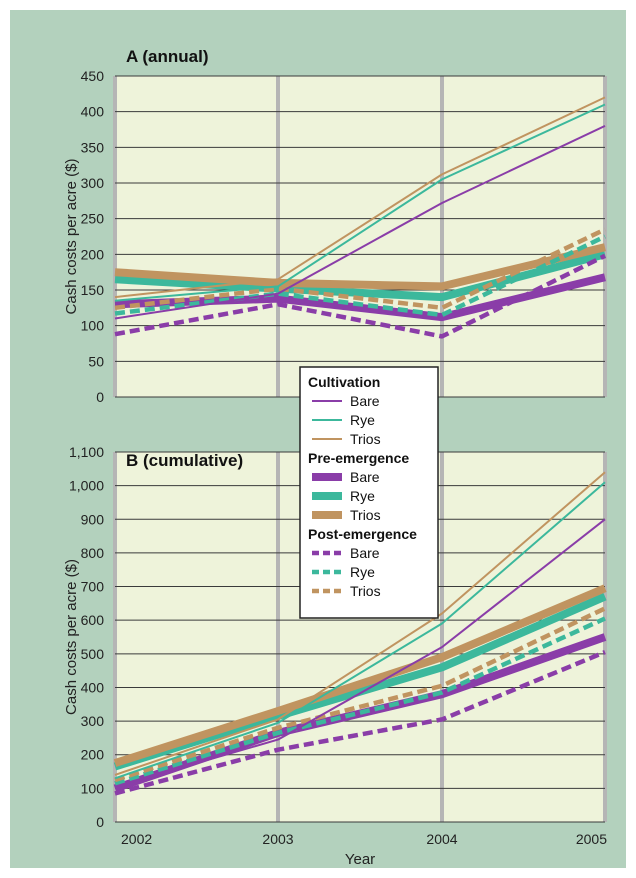 This screenshot has height=878, width=636. Describe the element at coordinates (358, 458) in the screenshot. I see `legend-group-title: Pre-emergence` at that location.